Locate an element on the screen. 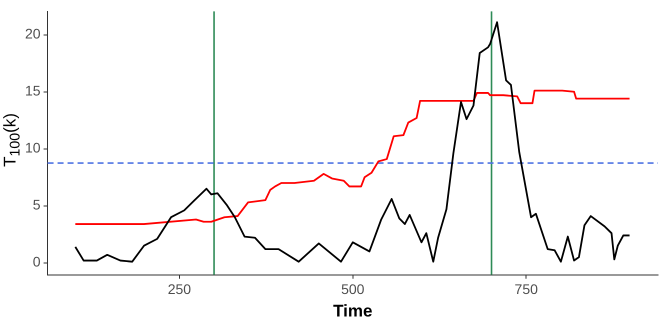 This screenshot has width=664, height=322. y-tick-label: 15 is located at coordinates (32, 90).